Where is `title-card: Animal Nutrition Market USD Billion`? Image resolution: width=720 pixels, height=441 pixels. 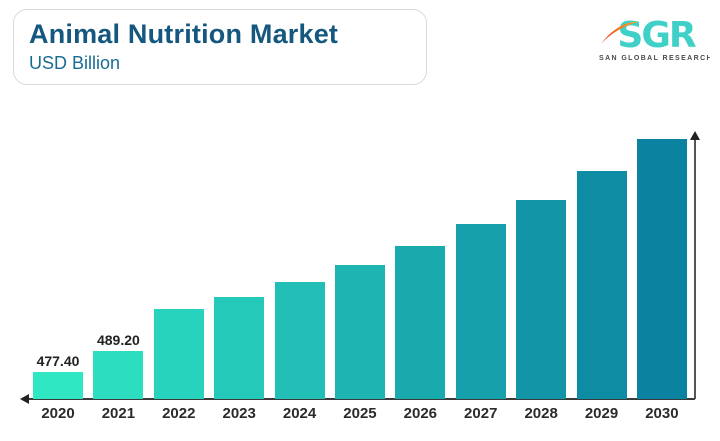 title-card: Animal Nutrition Market USD Billion is located at coordinates (220, 47).